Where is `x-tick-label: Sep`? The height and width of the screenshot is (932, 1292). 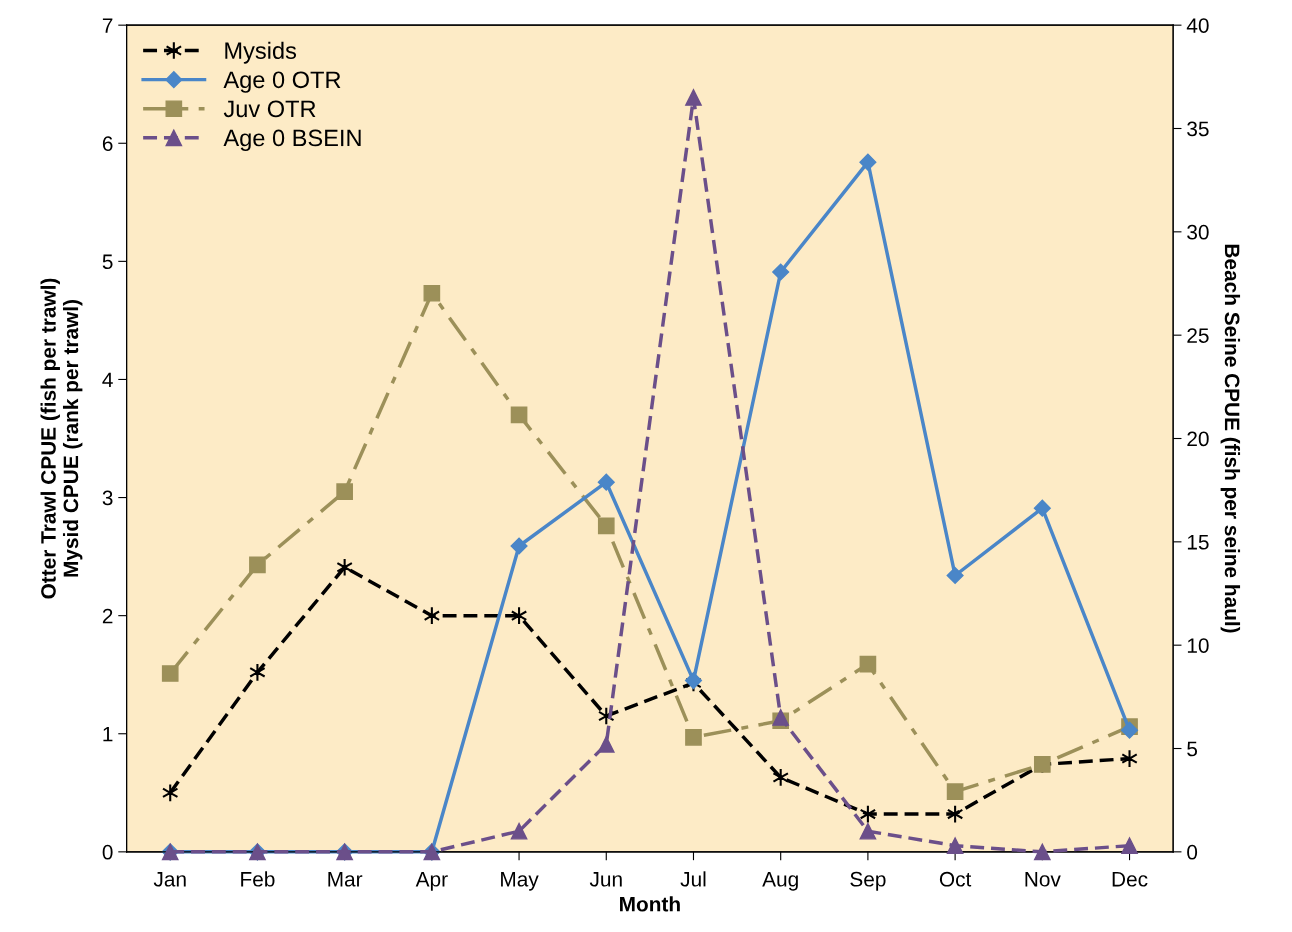 x-tick-label: Sep is located at coordinates (868, 881).